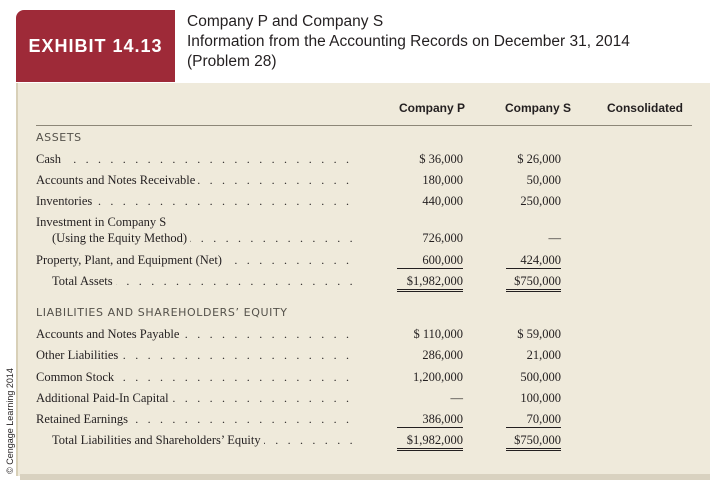 The height and width of the screenshot is (491, 711). I want to click on company-p-value: 386,000, so click(430, 419).